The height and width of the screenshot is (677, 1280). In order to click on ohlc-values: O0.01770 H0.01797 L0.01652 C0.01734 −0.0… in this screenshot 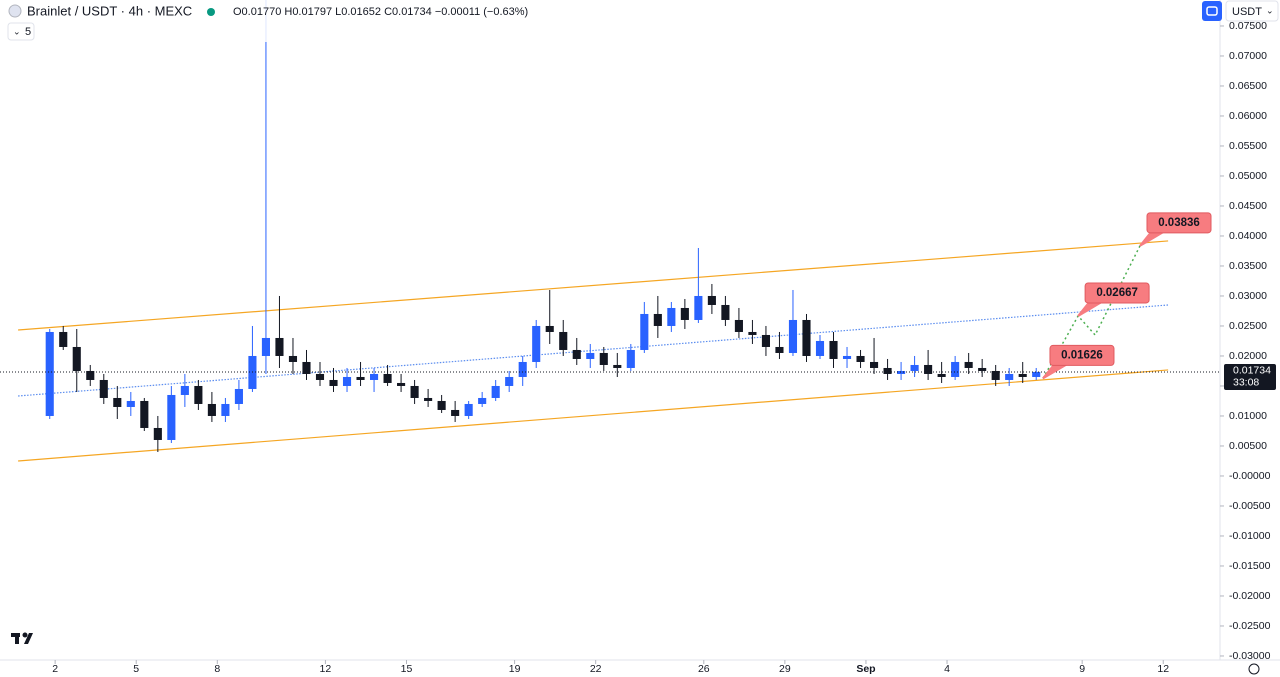, I will do `click(380, 12)`.